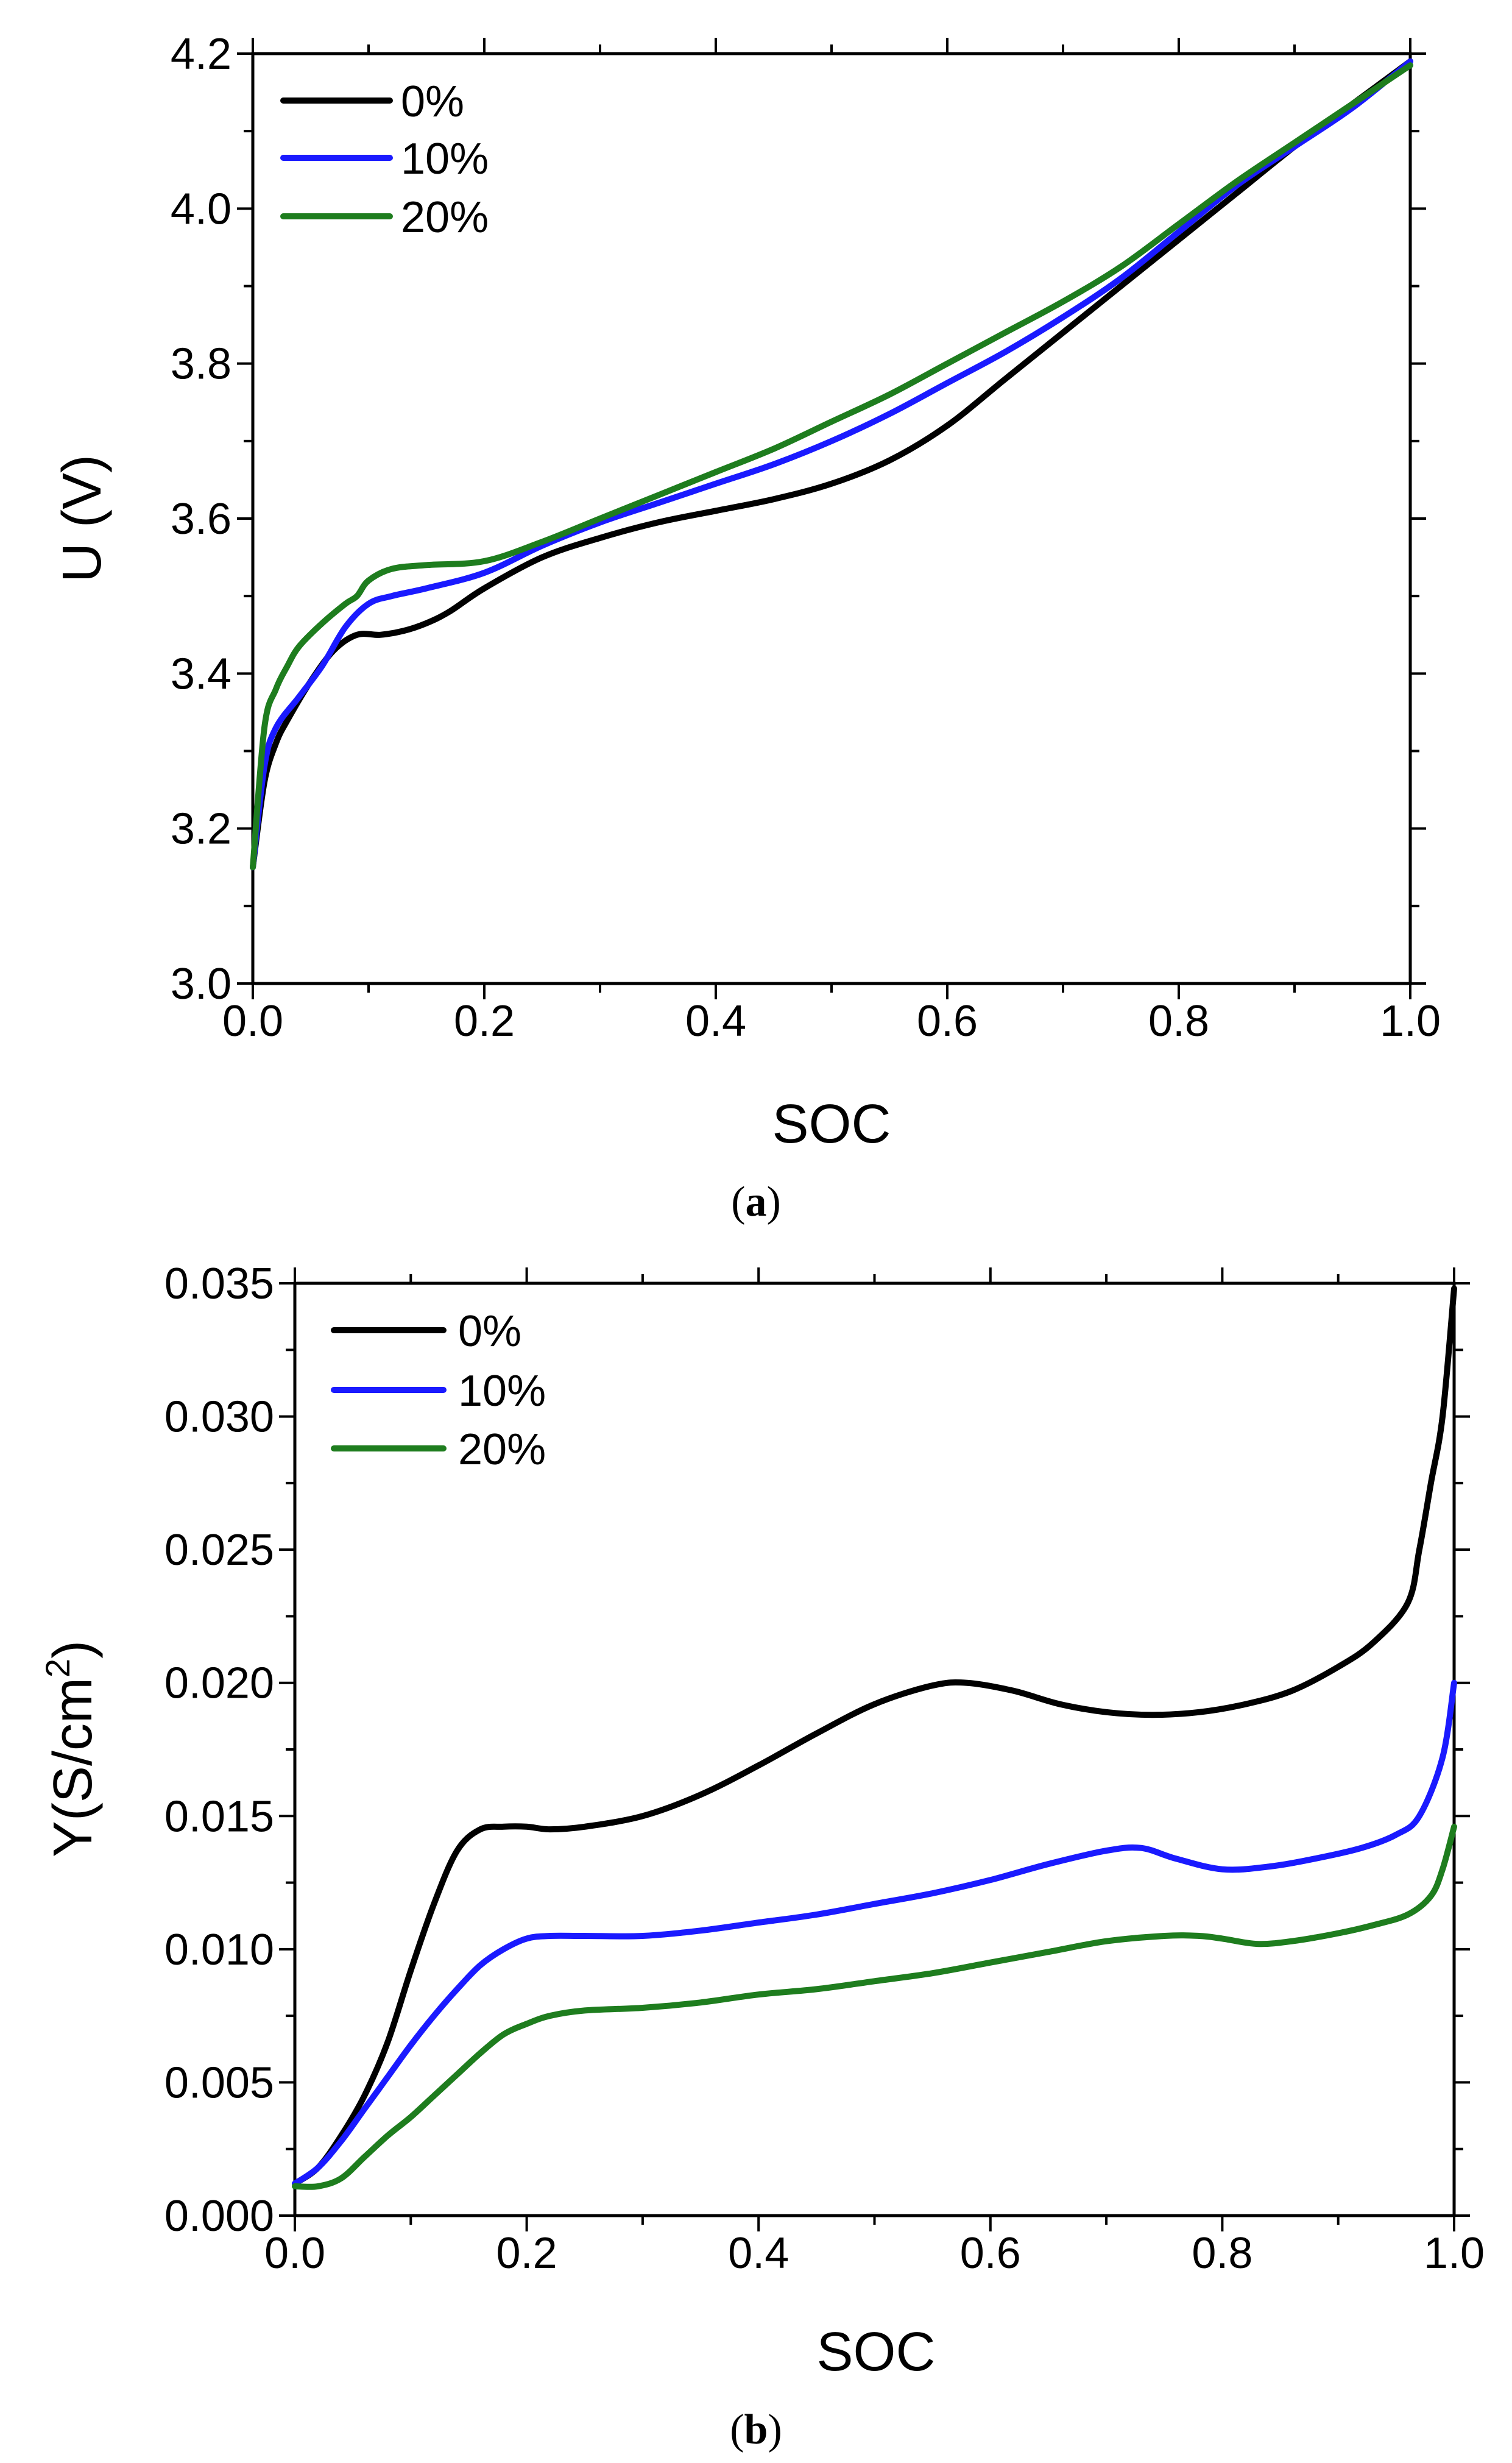 This screenshot has width=1512, height=2463. I want to click on x-tick-label-b-2: 0.4, so click(758, 2253).